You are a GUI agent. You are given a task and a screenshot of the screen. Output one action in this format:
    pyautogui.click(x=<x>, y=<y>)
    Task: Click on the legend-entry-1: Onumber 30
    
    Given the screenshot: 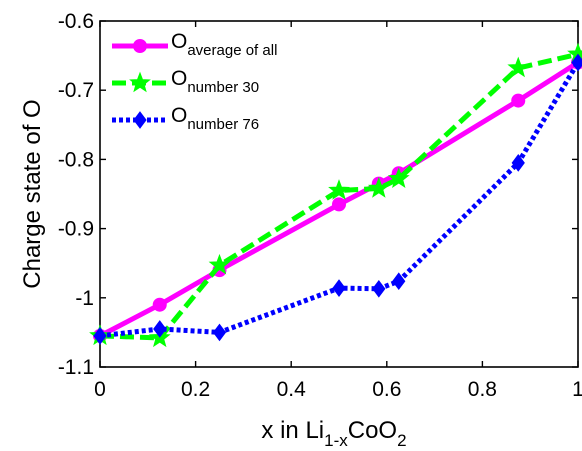 What is the action you would take?
    pyautogui.click(x=185, y=81)
    